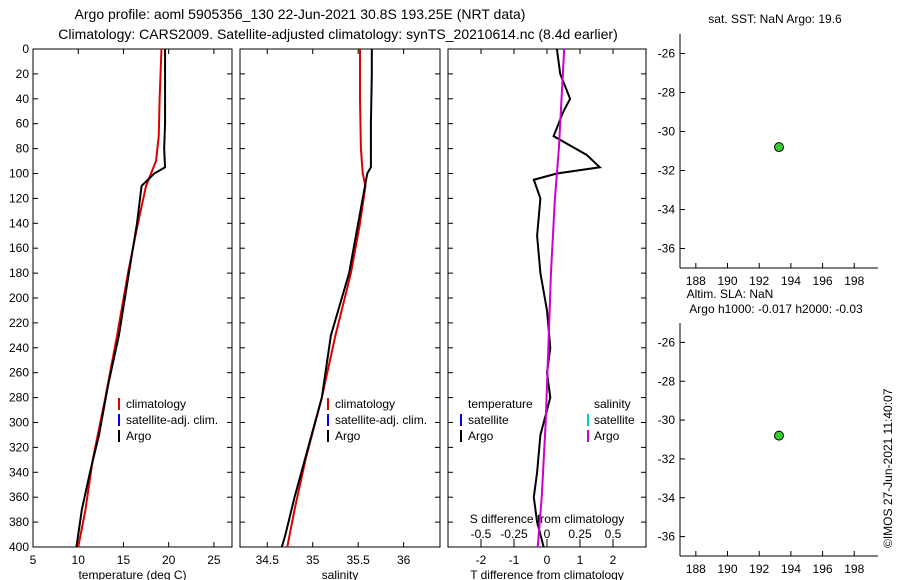  What do you see at coordinates (19, 398) in the screenshot?
I see `y-tick-label: 280` at bounding box center [19, 398].